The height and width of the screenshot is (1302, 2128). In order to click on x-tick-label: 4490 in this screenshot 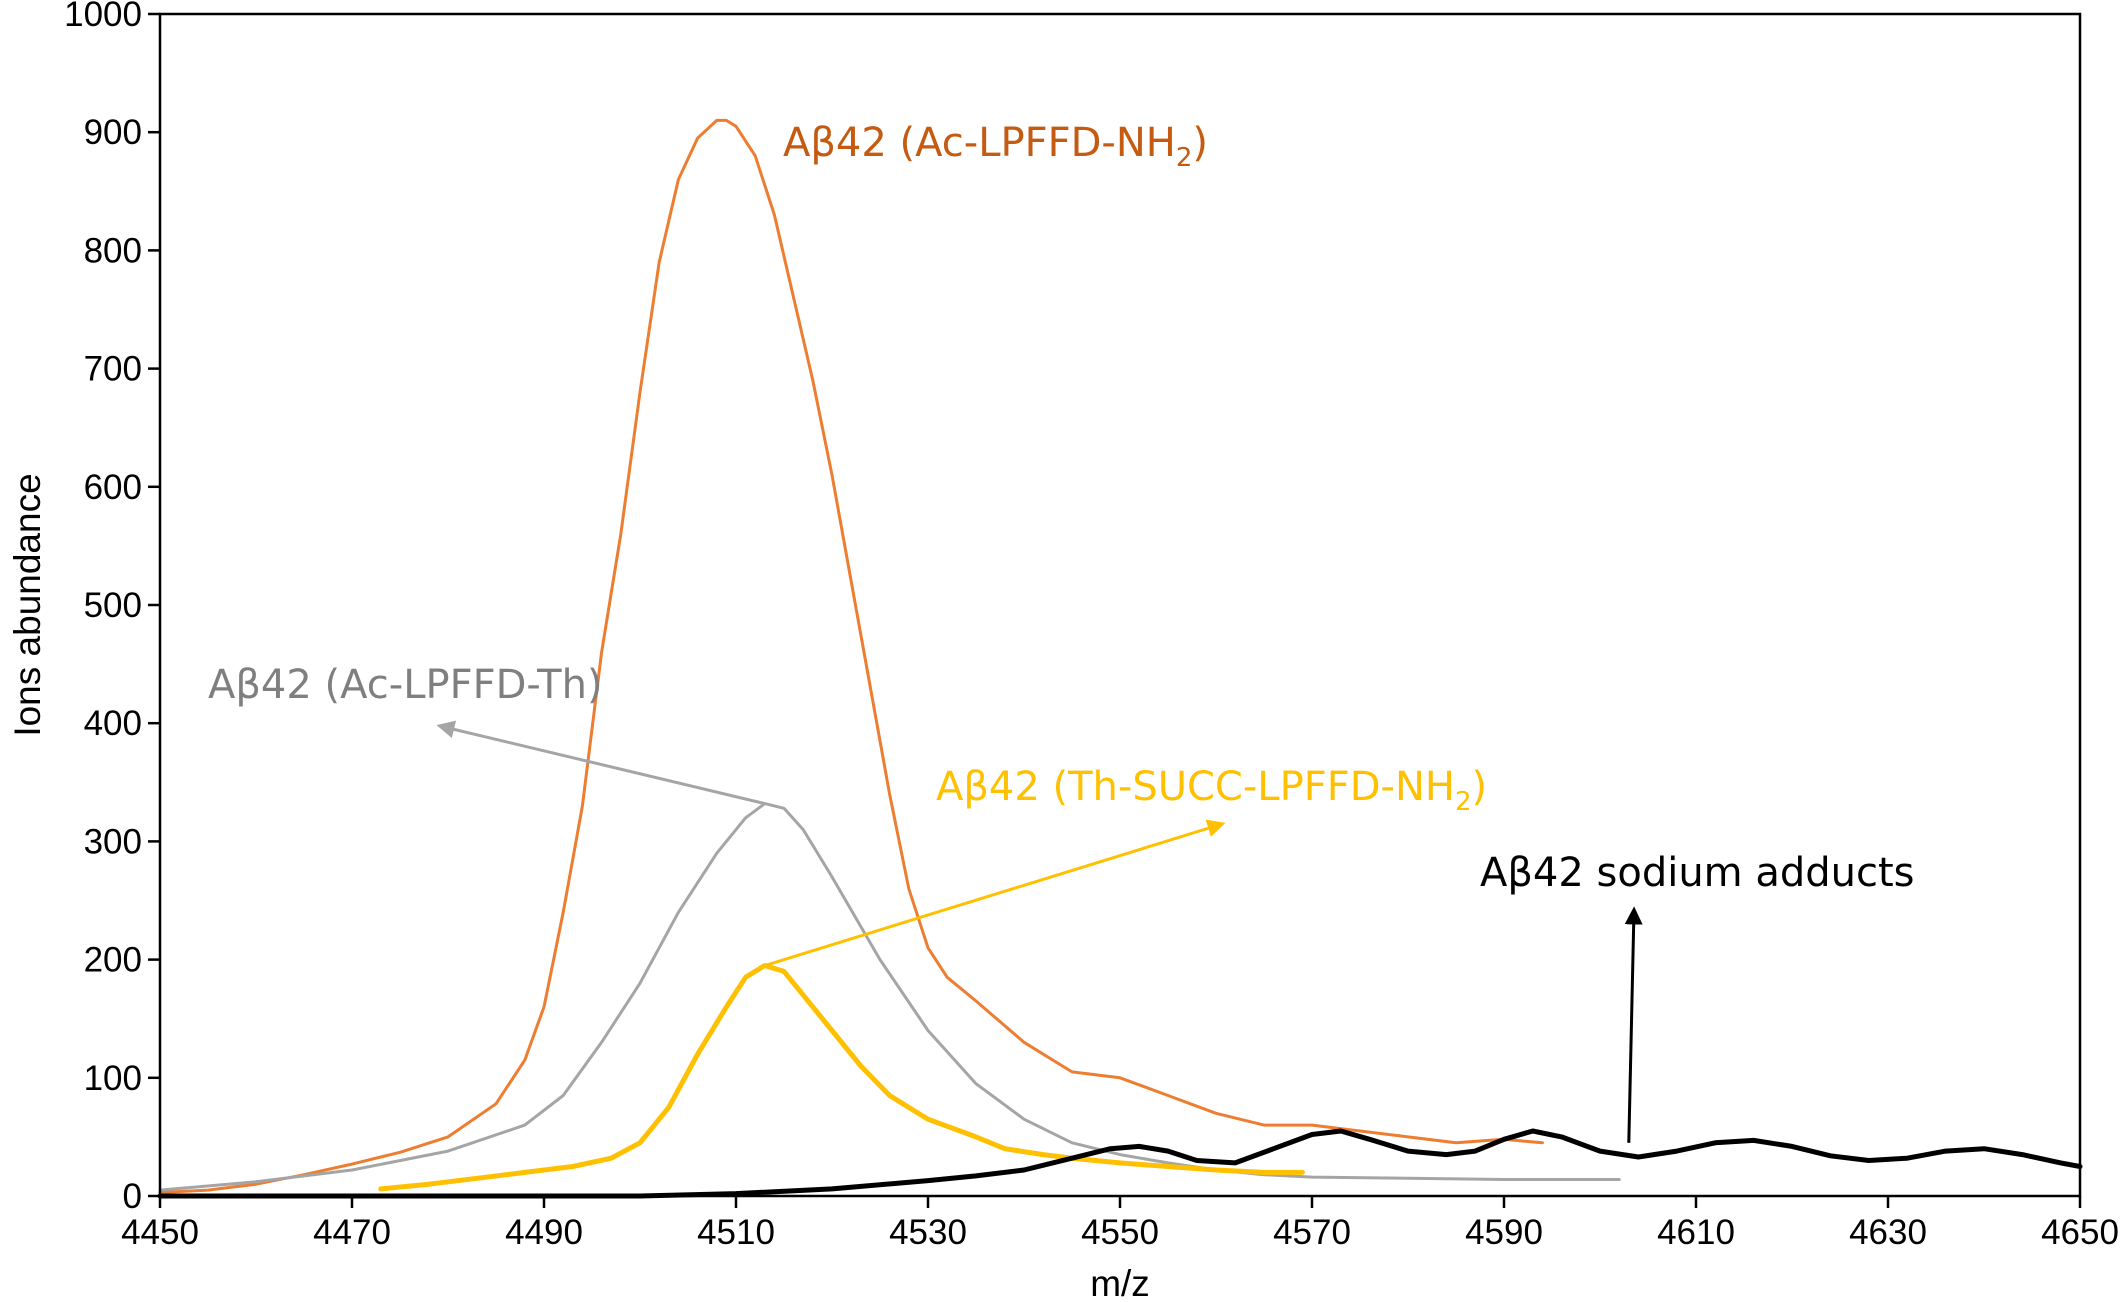, I will do `click(544, 1232)`.